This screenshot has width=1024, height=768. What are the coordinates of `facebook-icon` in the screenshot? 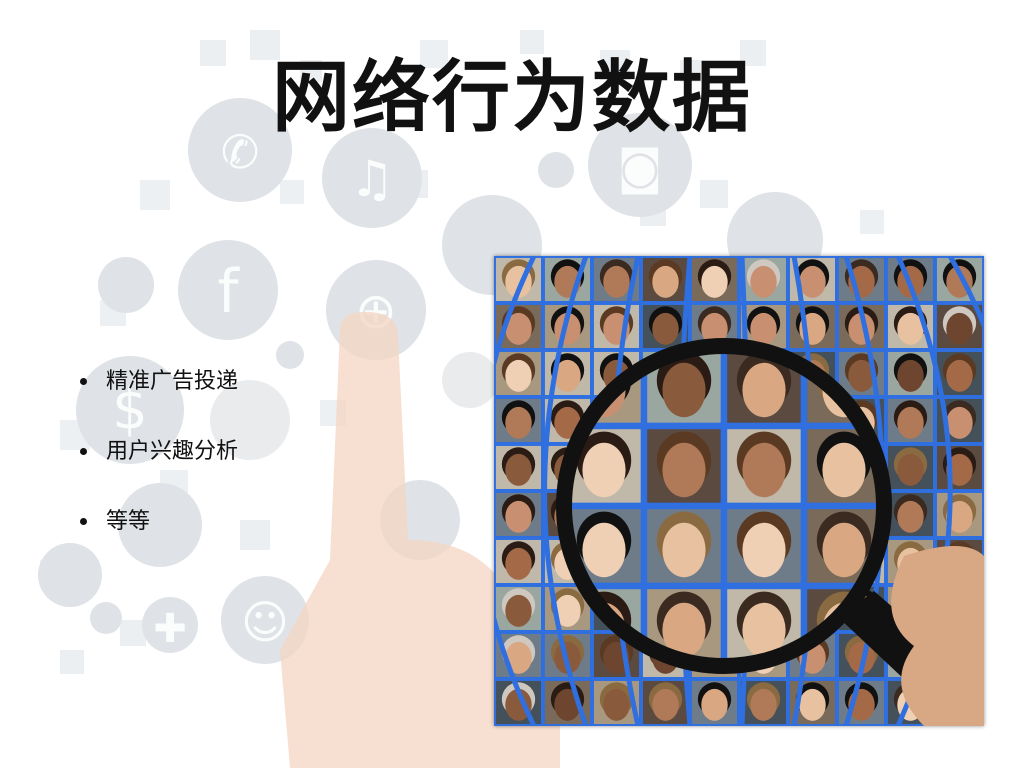 It's located at (228, 290).